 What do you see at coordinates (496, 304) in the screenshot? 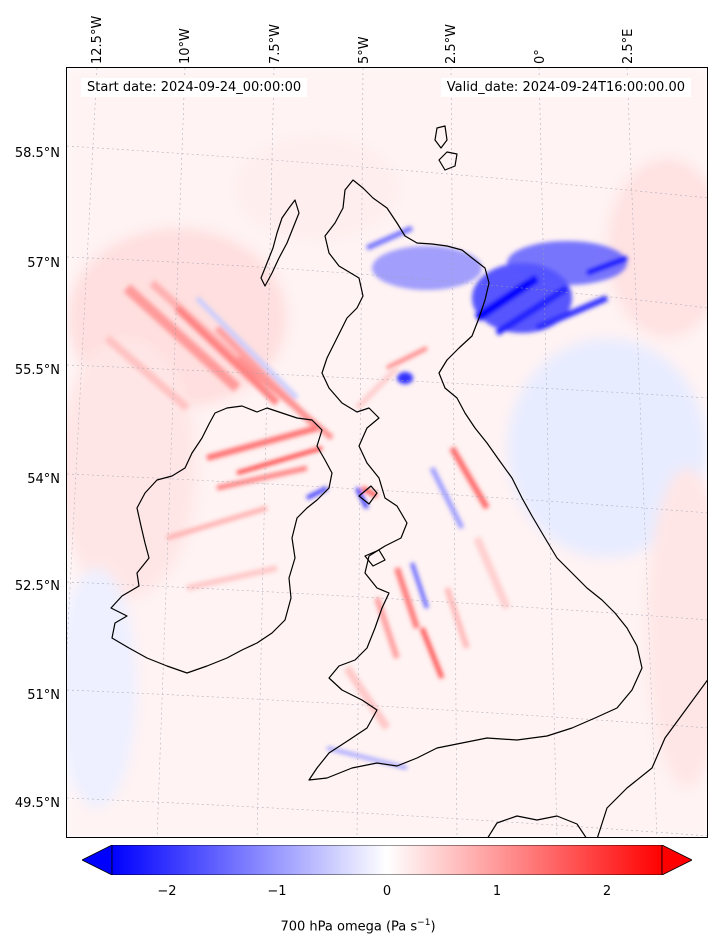
I see `omega-negative-scotland` at bounding box center [496, 304].